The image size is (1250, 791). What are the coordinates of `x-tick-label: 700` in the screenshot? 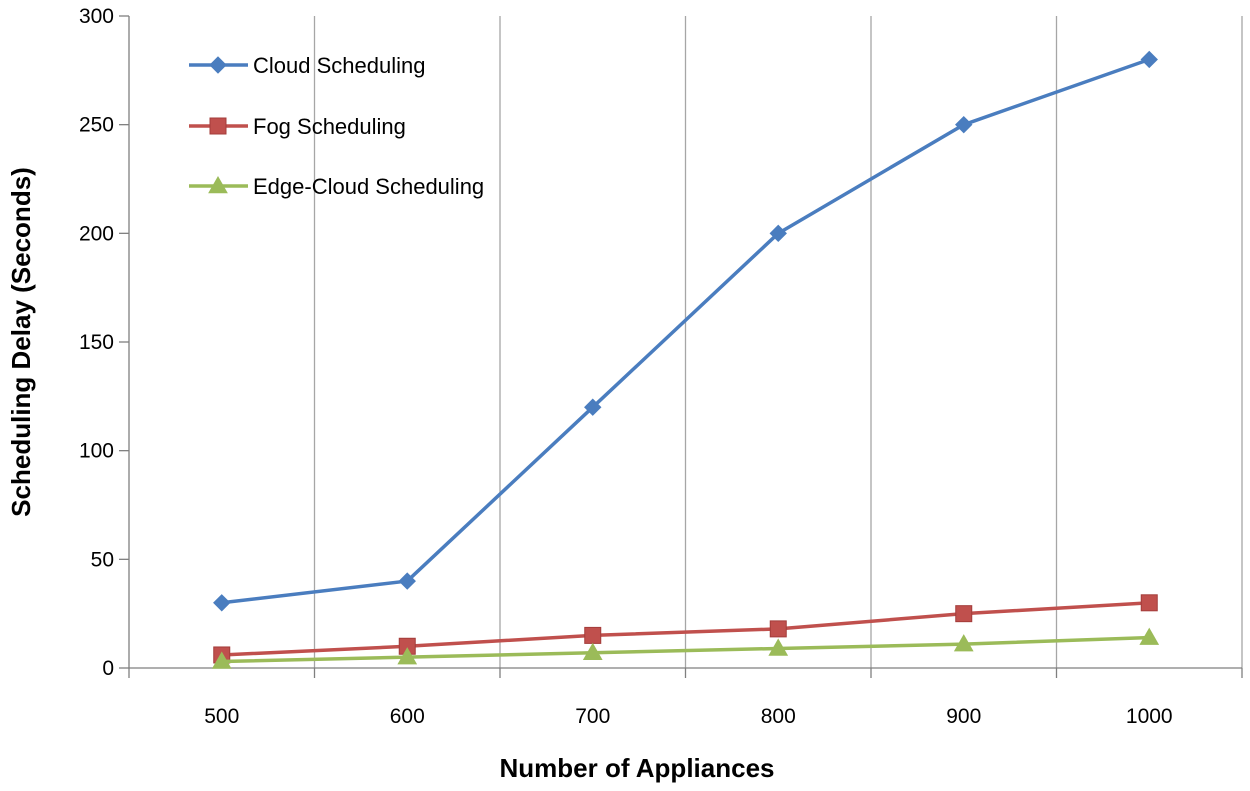 It's located at (592, 716).